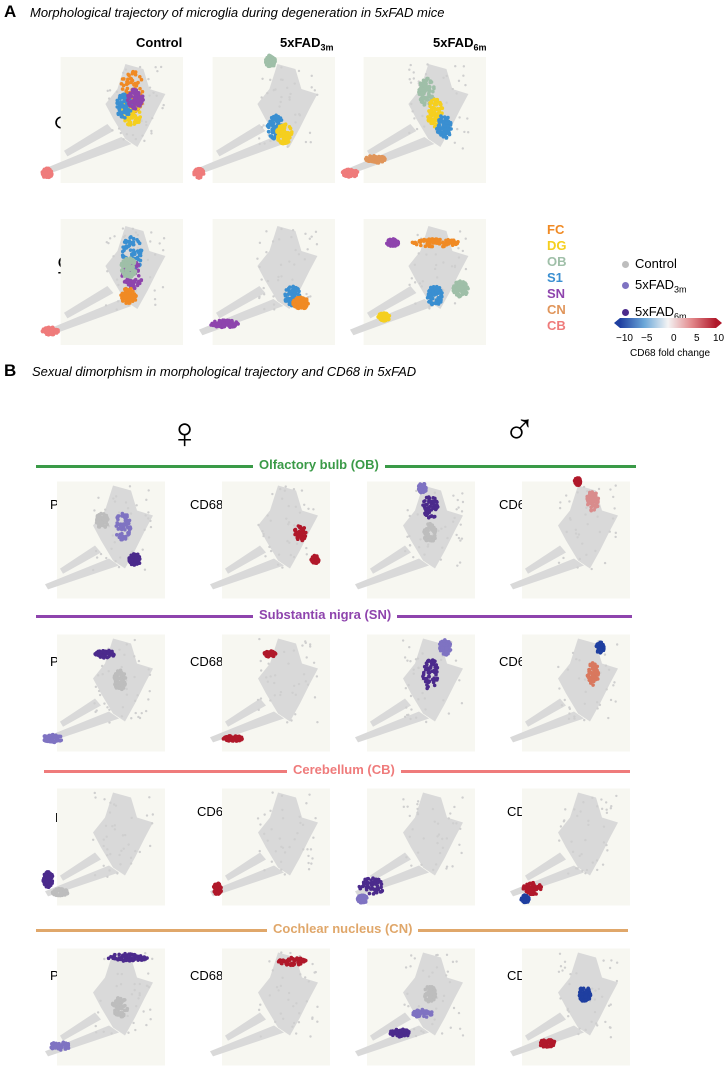  What do you see at coordinates (270, 540) in the screenshot?
I see `umap-ob-female-cd68` at bounding box center [270, 540].